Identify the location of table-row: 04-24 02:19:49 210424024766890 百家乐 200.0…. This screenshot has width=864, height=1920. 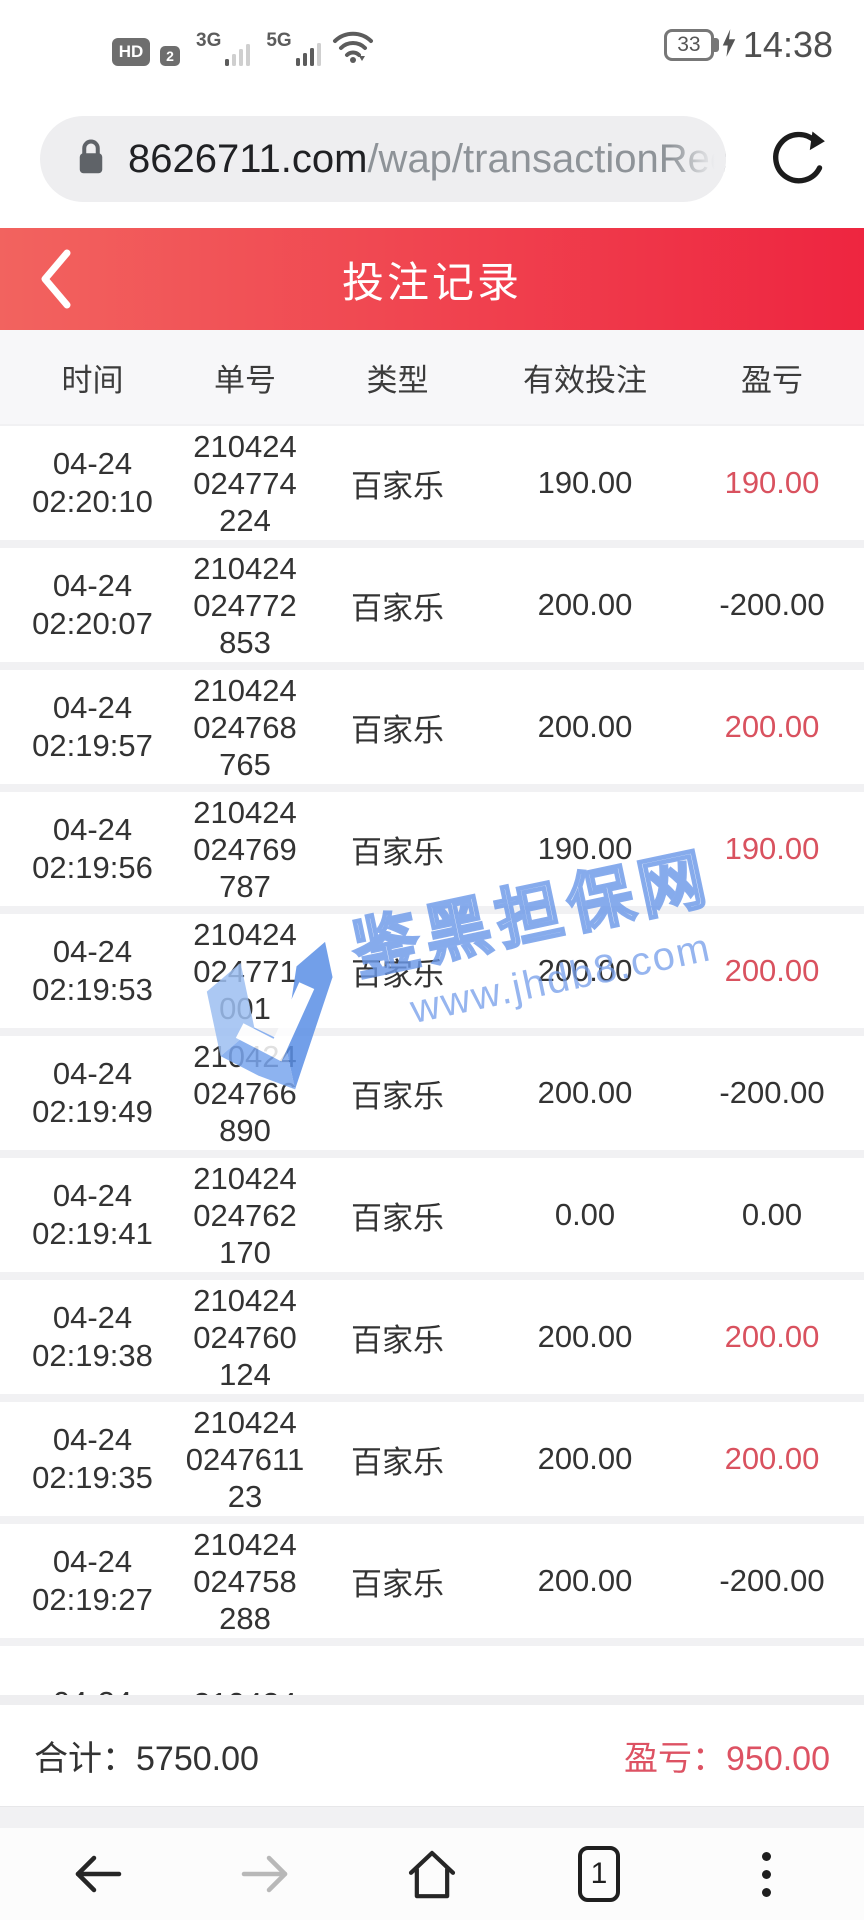
(432, 1093).